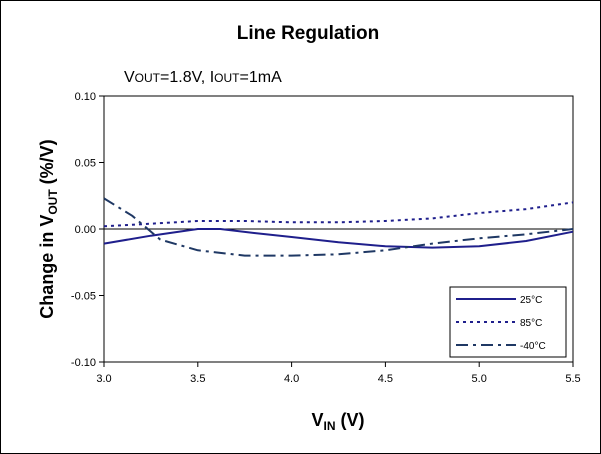  Describe the element at coordinates (197, 379) in the screenshot. I see `x-tick-label: 3.5` at that location.